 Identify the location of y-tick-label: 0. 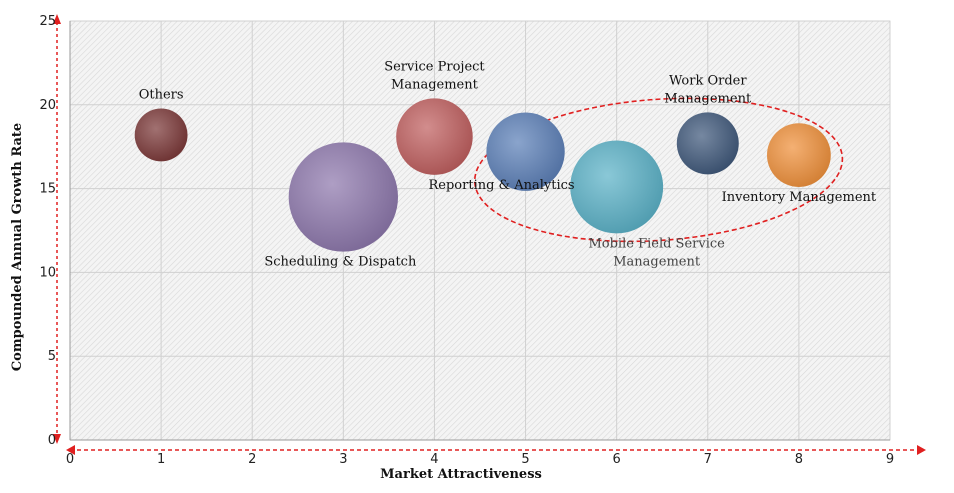
(52, 440).